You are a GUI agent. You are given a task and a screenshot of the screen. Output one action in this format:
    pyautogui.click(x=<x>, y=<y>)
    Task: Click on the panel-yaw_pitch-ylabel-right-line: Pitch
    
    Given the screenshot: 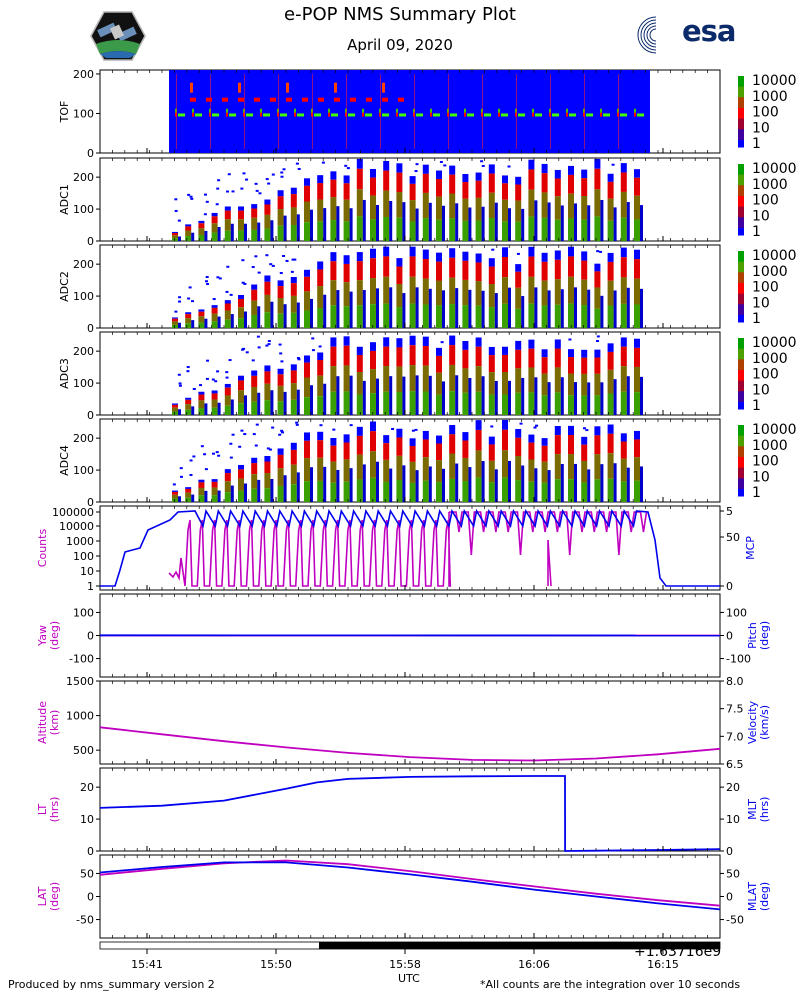 What is the action you would take?
    pyautogui.click(x=752, y=635)
    